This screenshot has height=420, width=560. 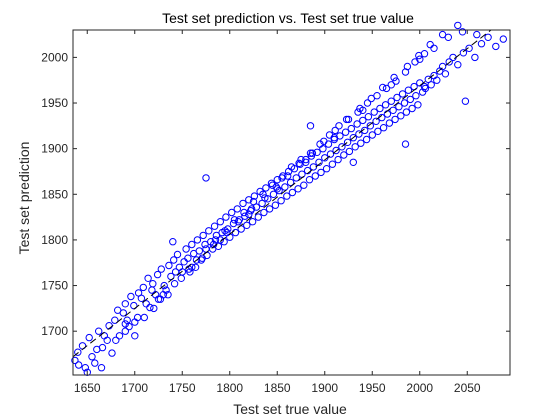 I want to click on x-tick-label: 2050, so click(x=467, y=388).